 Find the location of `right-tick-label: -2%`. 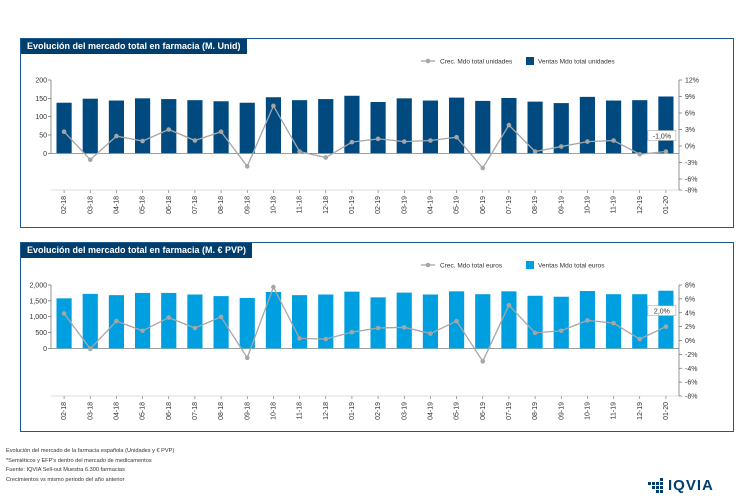

right-tick-label: -2% is located at coordinates (691, 355).